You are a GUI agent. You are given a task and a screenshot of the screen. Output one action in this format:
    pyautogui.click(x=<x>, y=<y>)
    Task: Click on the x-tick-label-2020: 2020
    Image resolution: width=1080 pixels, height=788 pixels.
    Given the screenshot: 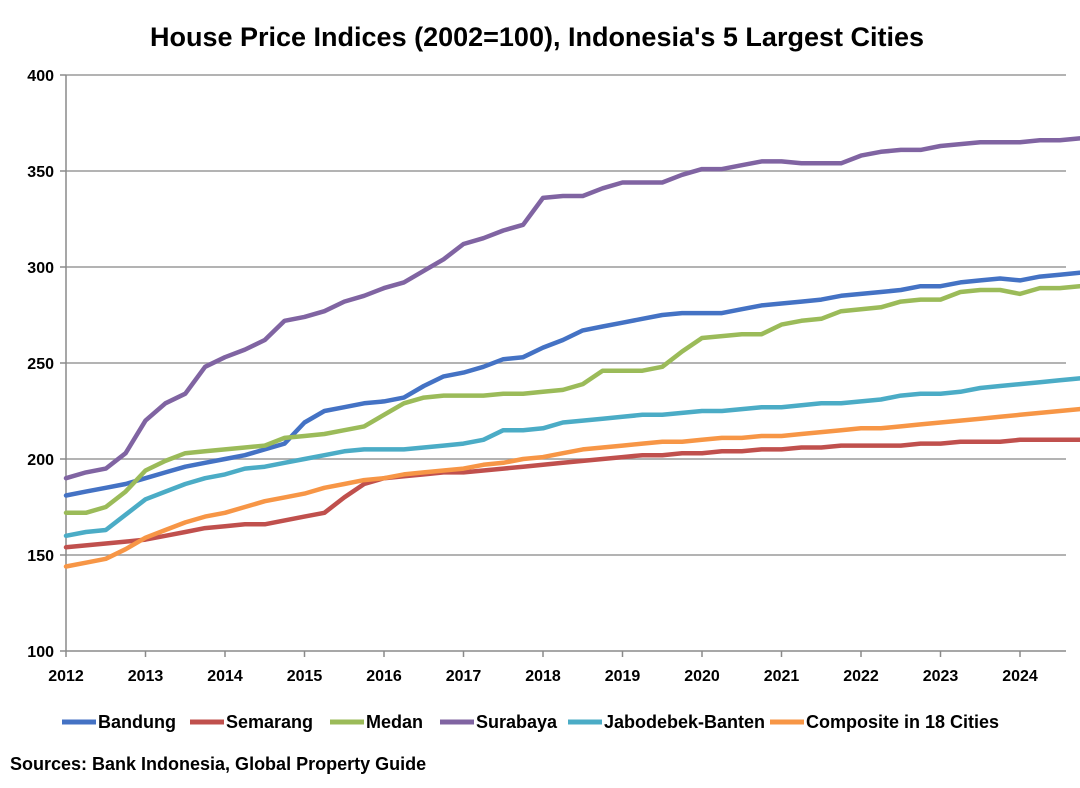 What is the action you would take?
    pyautogui.click(x=702, y=676)
    